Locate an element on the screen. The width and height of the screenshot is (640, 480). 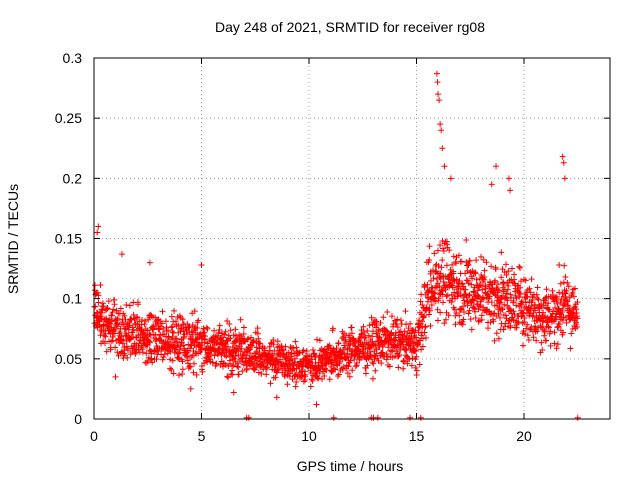
y-tick-label: 0.3 is located at coordinates (73, 58).